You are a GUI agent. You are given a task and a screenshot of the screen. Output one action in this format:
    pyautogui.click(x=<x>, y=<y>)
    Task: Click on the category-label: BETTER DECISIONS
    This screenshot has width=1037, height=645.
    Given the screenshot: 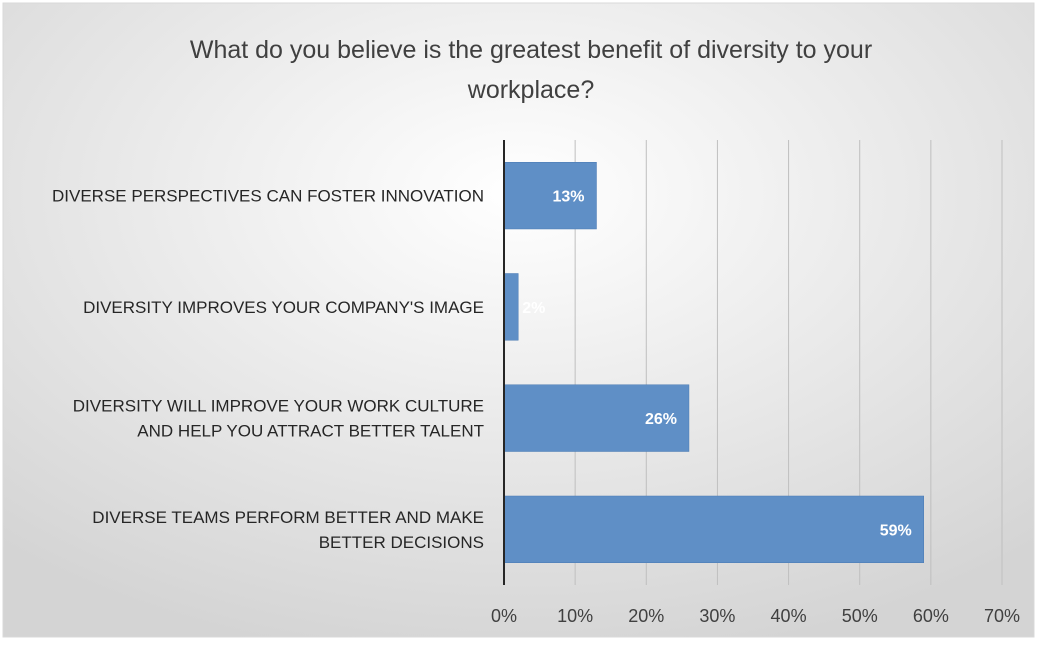 What is the action you would take?
    pyautogui.click(x=401, y=542)
    